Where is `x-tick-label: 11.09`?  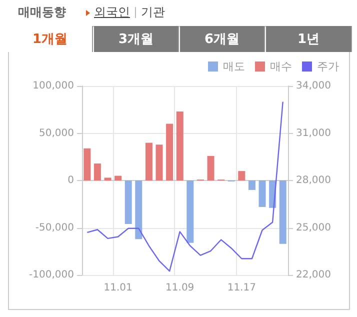 x-tick-label: 11.09 is located at coordinates (180, 288).